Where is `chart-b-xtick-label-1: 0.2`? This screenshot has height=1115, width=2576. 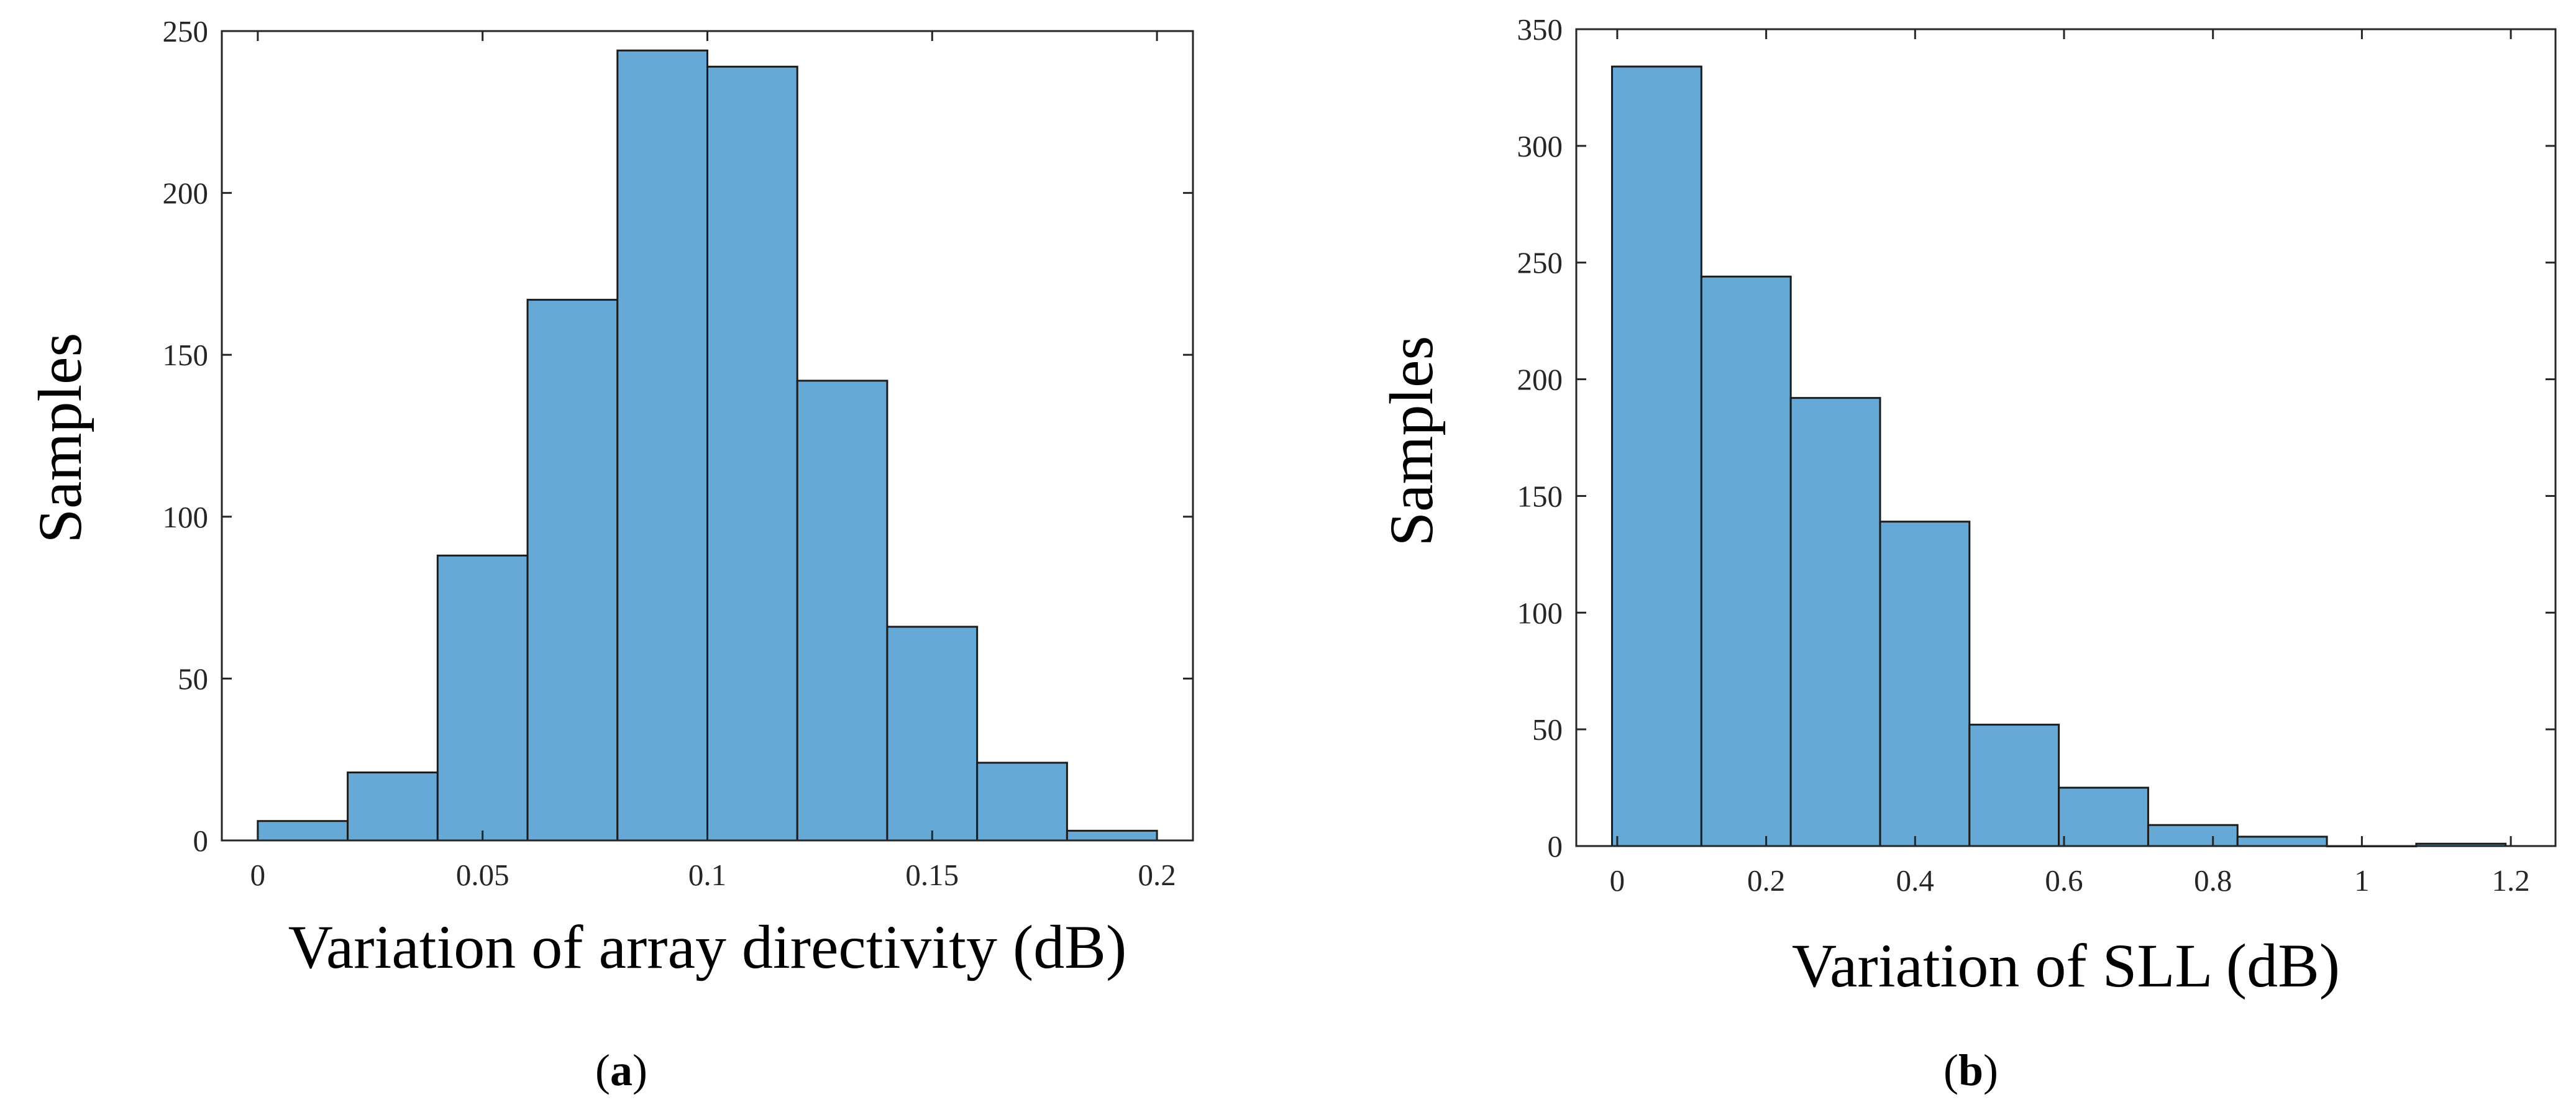 chart-b-xtick-label-1: 0.2 is located at coordinates (1766, 880).